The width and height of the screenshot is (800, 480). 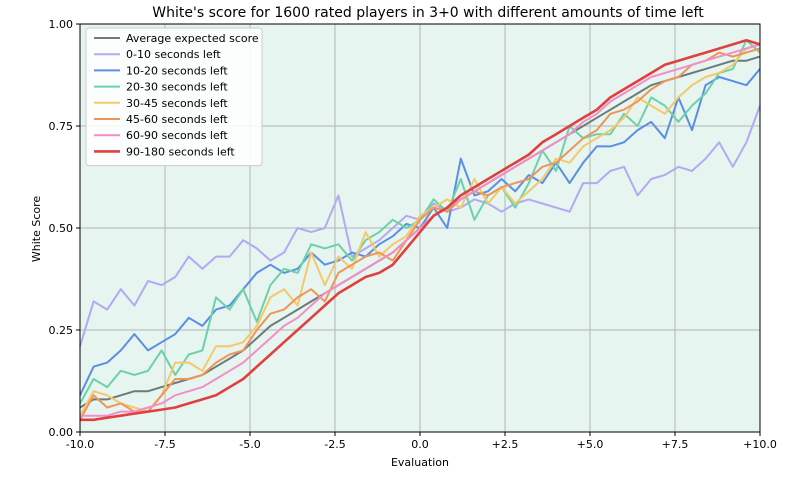 I want to click on x-axis: -10.0 -7.5 -5.0 -2.5 0.0 +2.5 +5.0 +7.5 +10.0, so click(x=421, y=441).